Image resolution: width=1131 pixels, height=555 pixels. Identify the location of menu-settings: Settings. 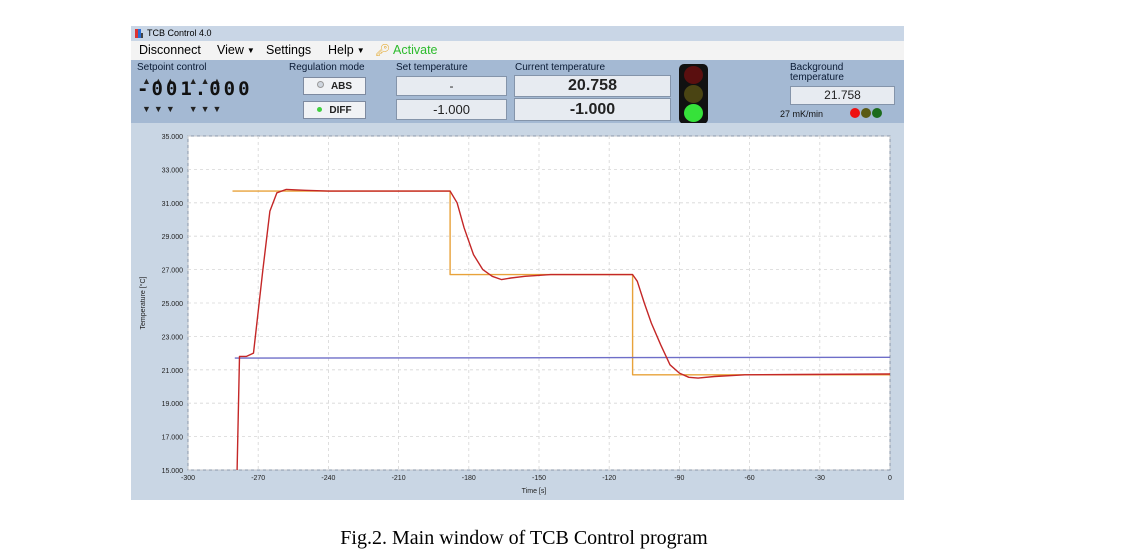
(289, 50).